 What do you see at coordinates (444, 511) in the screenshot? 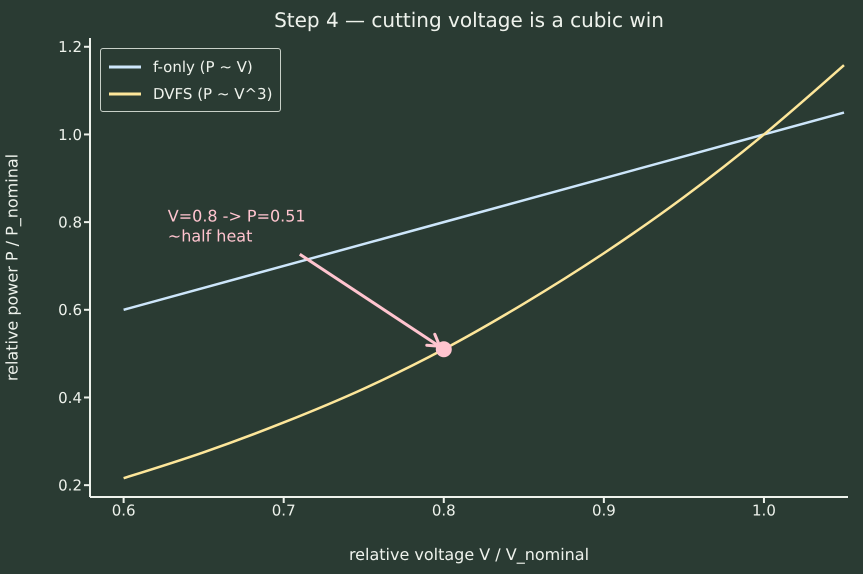
I see `x-tick-label: 0.8` at bounding box center [444, 511].